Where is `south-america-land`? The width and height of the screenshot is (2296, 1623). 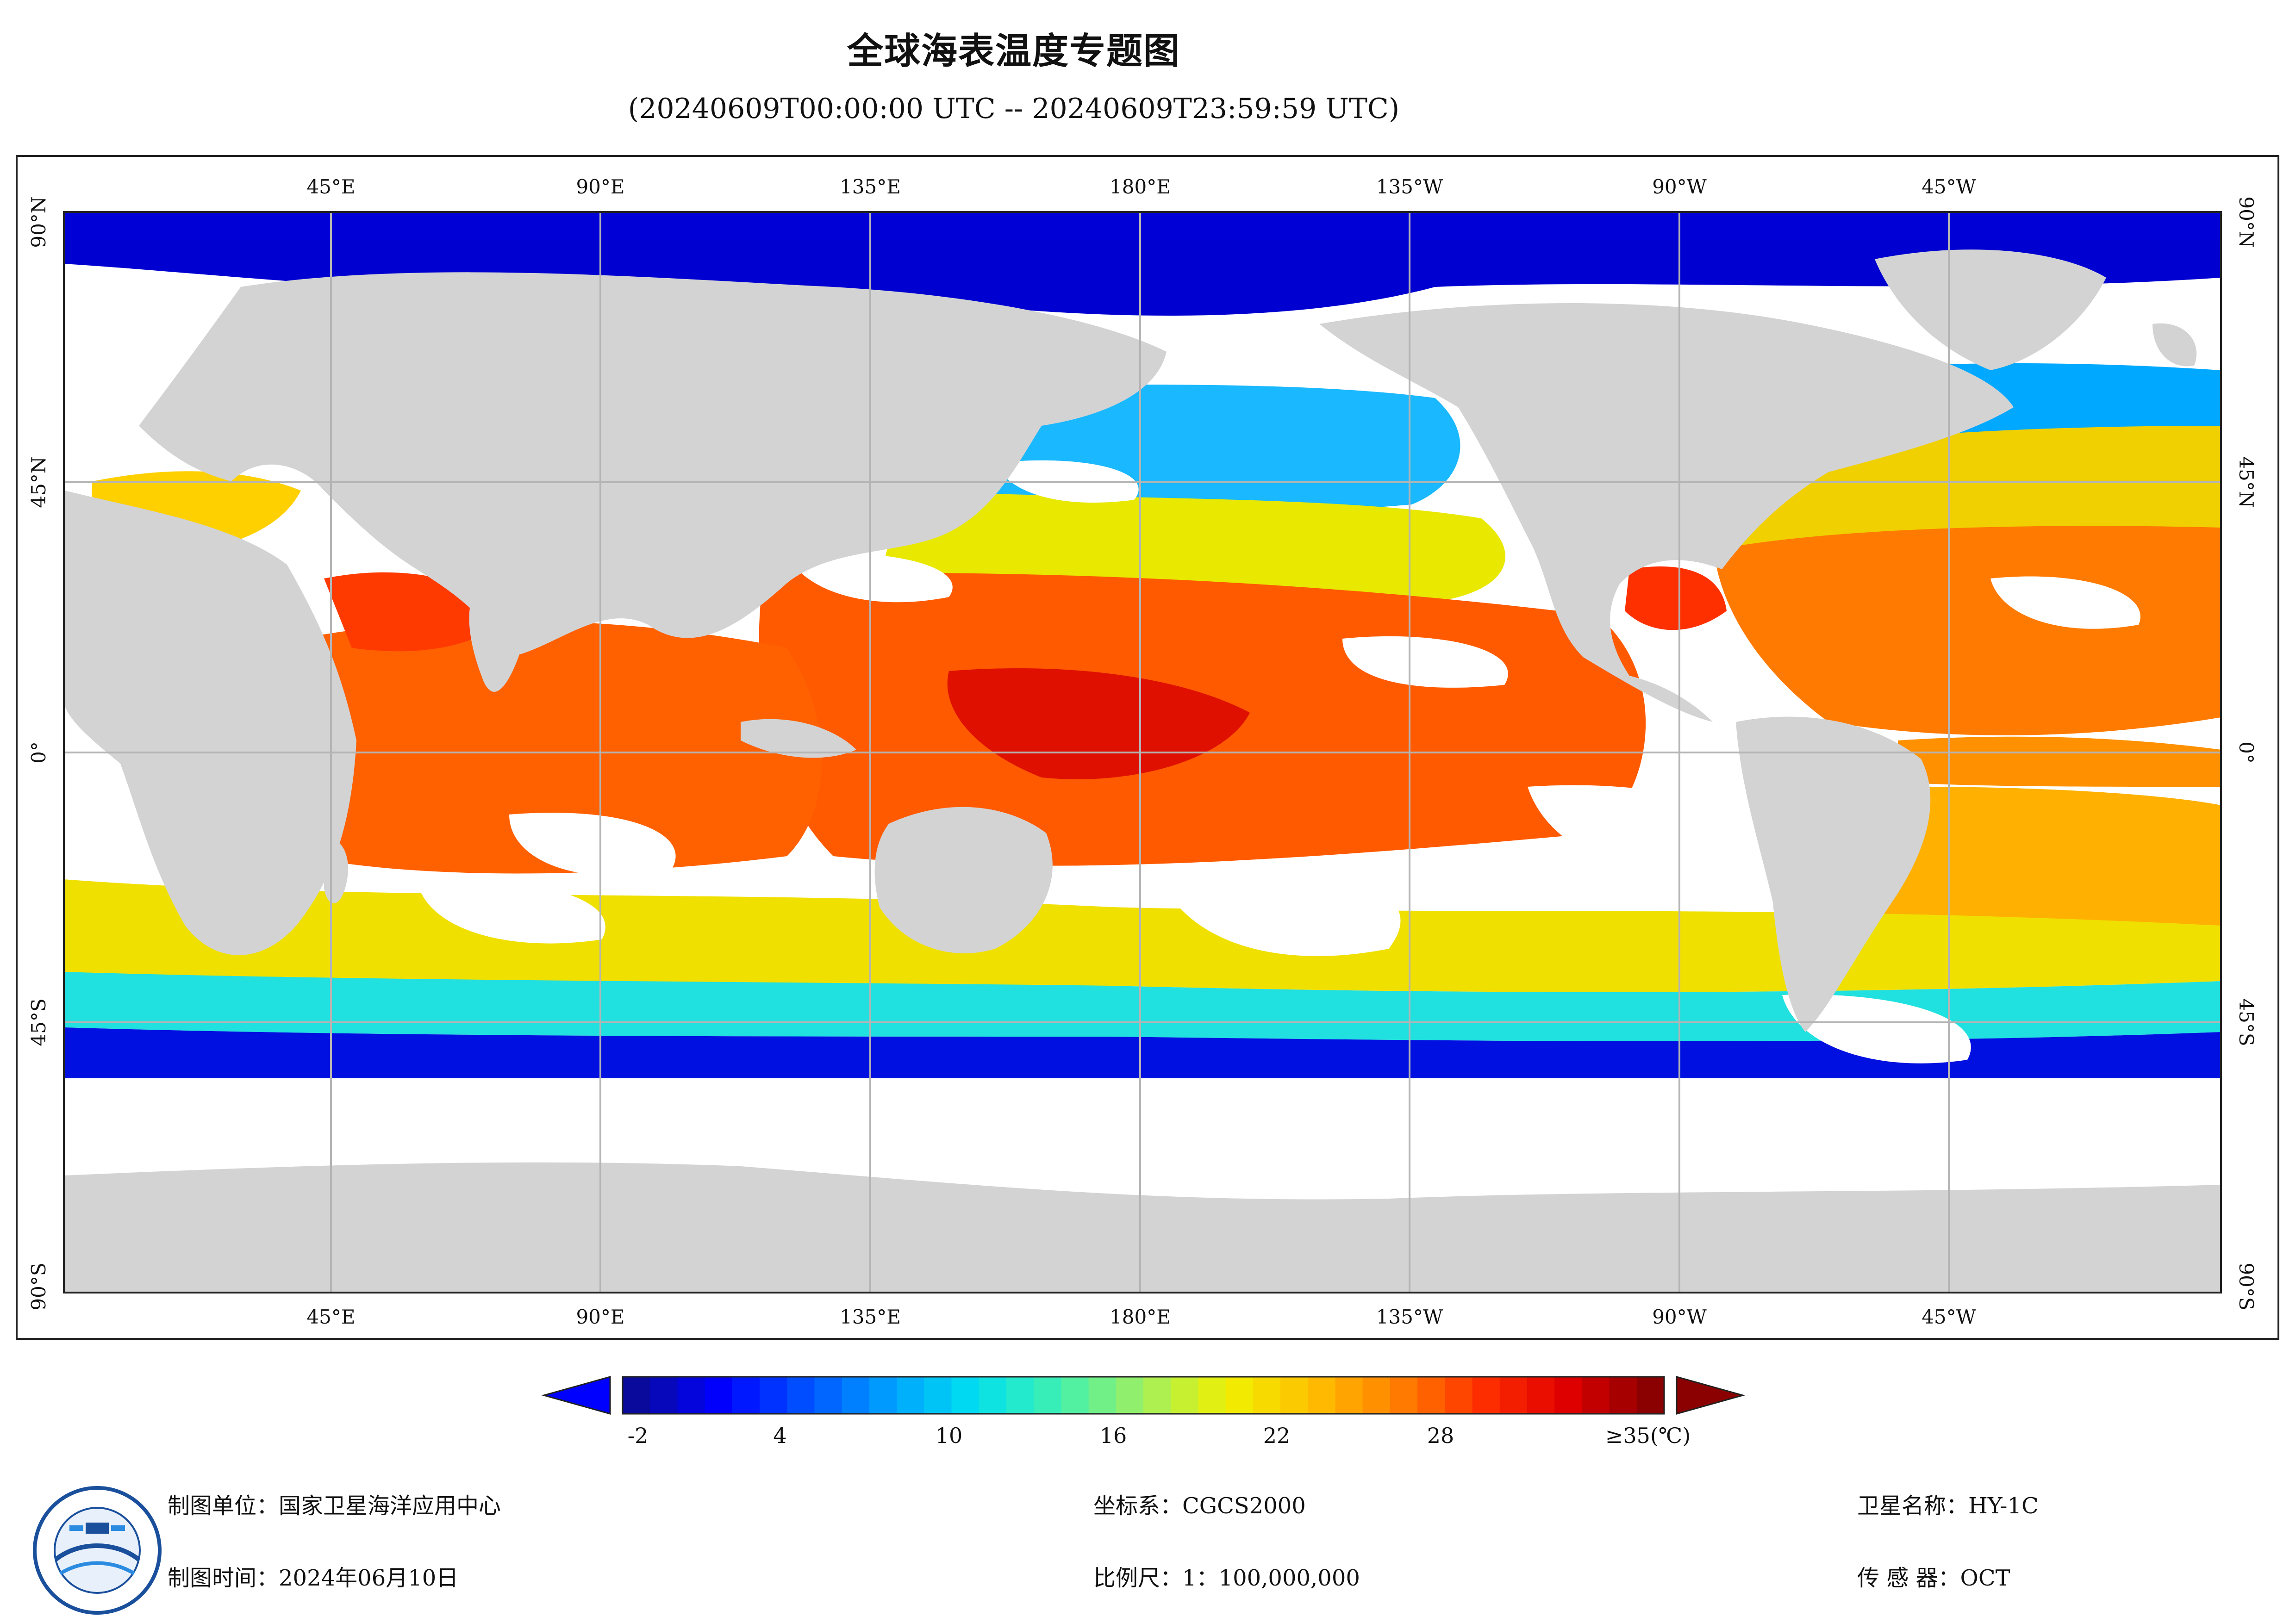
south-america-land is located at coordinates (1833, 874).